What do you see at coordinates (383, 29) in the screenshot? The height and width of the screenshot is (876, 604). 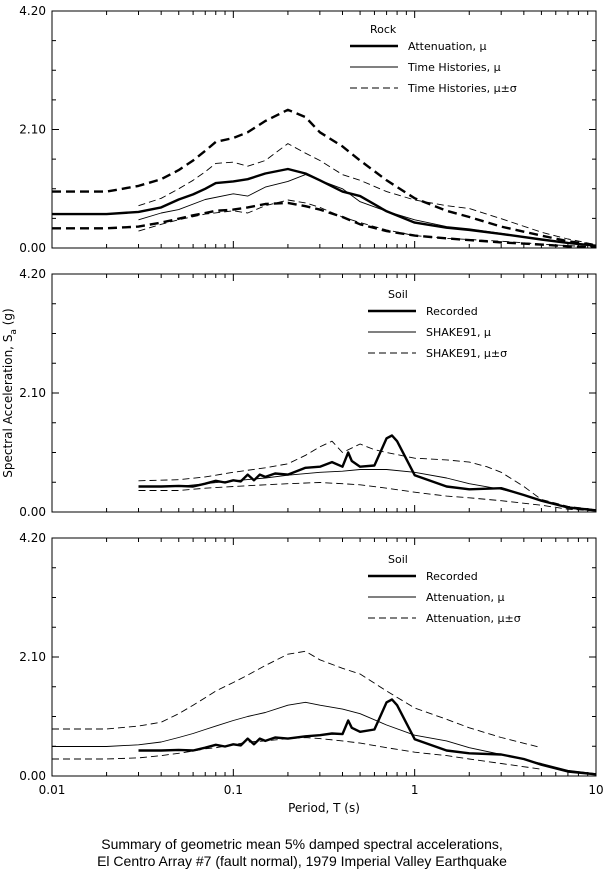 I see `legend-title: Rock` at bounding box center [383, 29].